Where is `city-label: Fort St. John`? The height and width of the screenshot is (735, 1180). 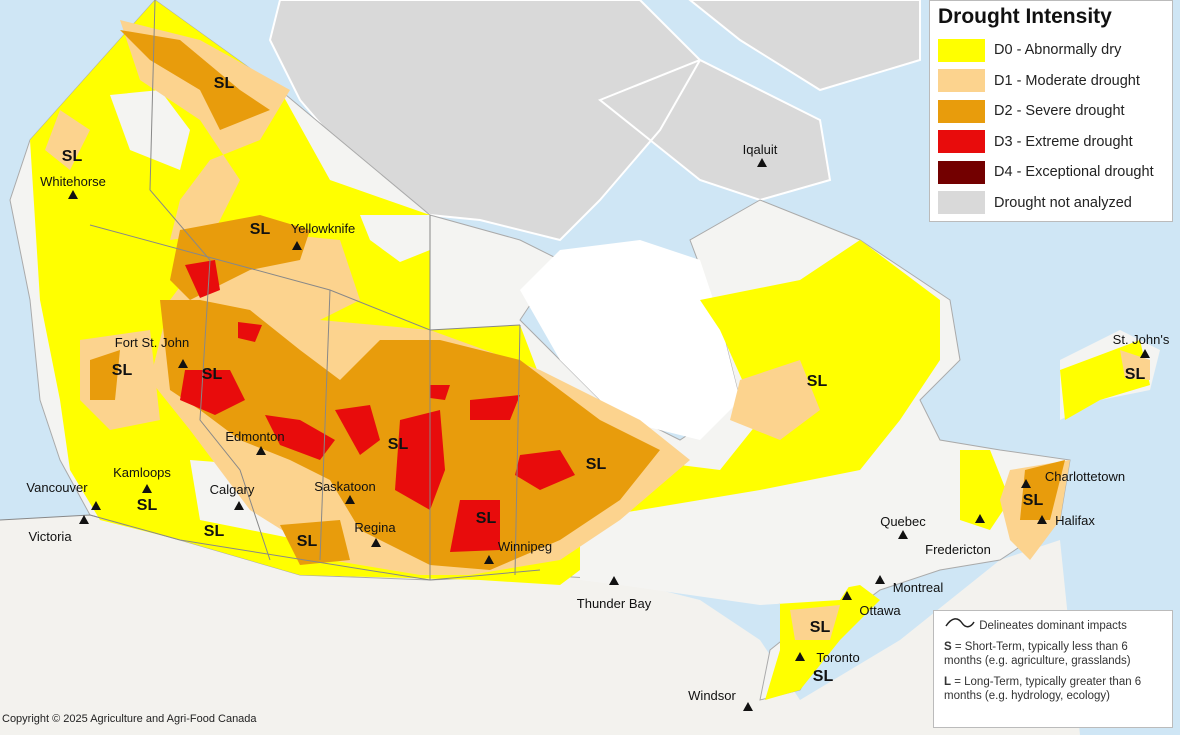
city-label: Fort St. John is located at coordinates (152, 342).